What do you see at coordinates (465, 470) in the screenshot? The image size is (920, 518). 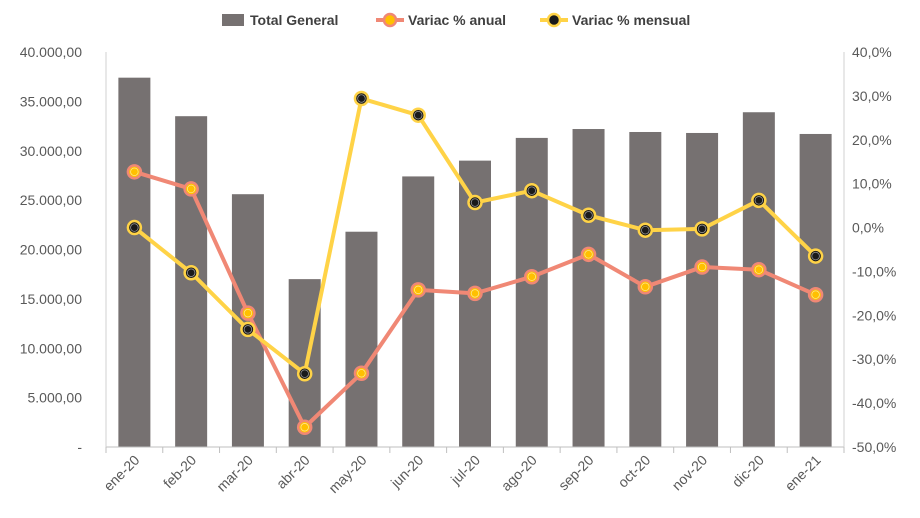 I see `x-tick-label: jul-20` at bounding box center [465, 470].